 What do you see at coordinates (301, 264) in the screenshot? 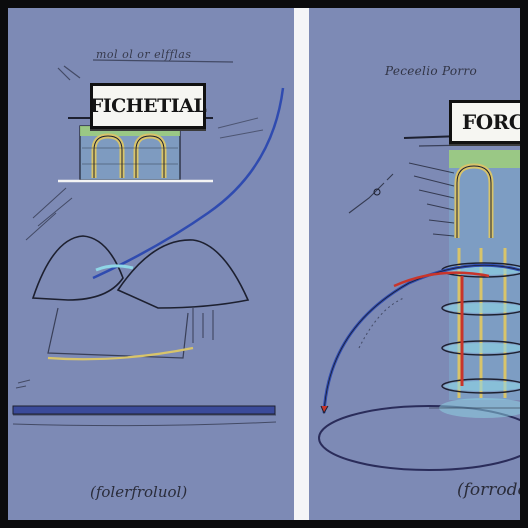
I see `panel-divider` at bounding box center [301, 264].